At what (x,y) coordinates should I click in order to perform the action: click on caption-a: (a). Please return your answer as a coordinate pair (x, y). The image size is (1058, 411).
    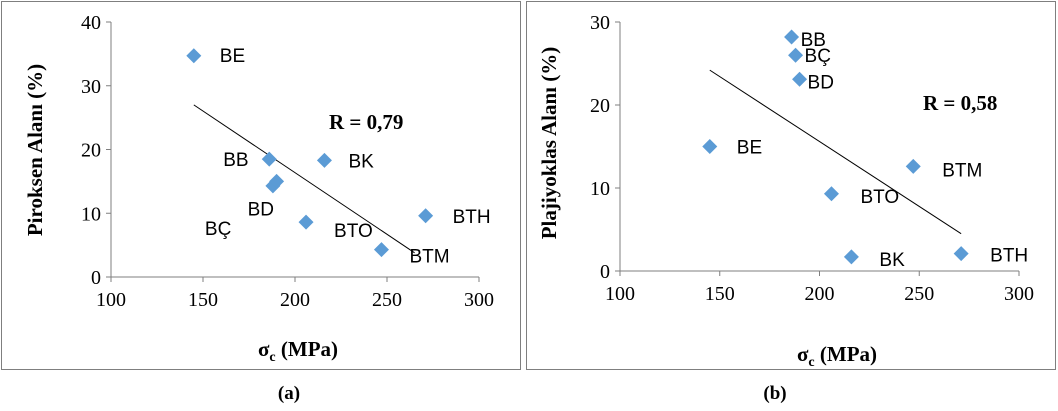
    Looking at the image, I should click on (289, 393).